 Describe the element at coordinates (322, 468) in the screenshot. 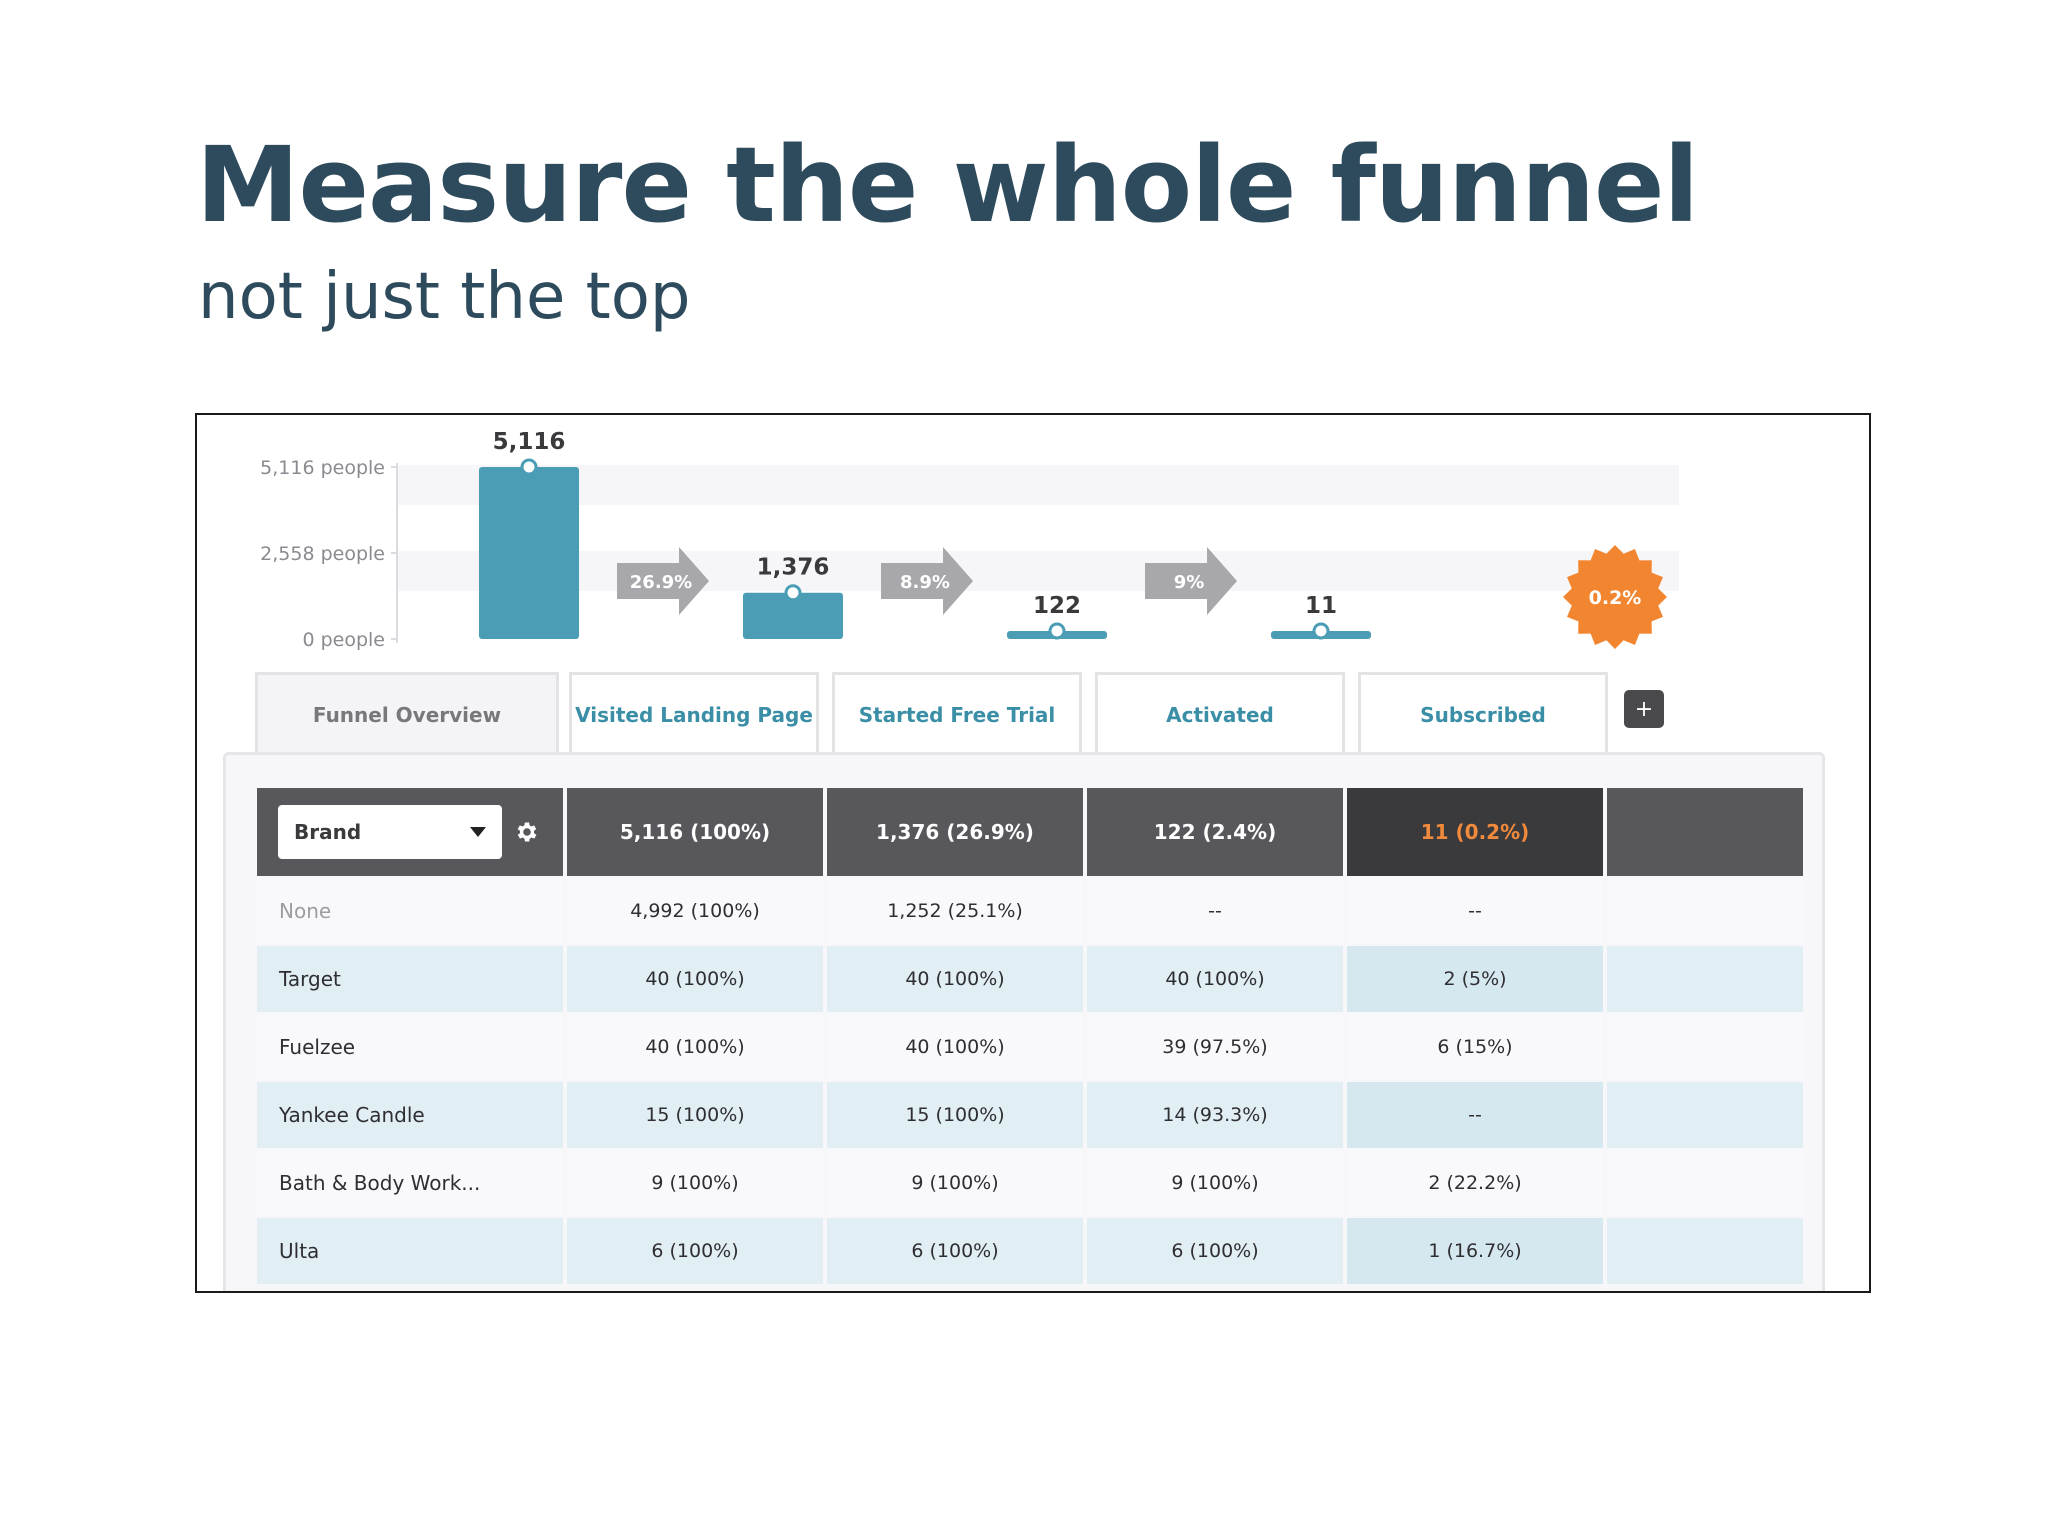

I see `y-tick-label: 5,116 people` at that location.